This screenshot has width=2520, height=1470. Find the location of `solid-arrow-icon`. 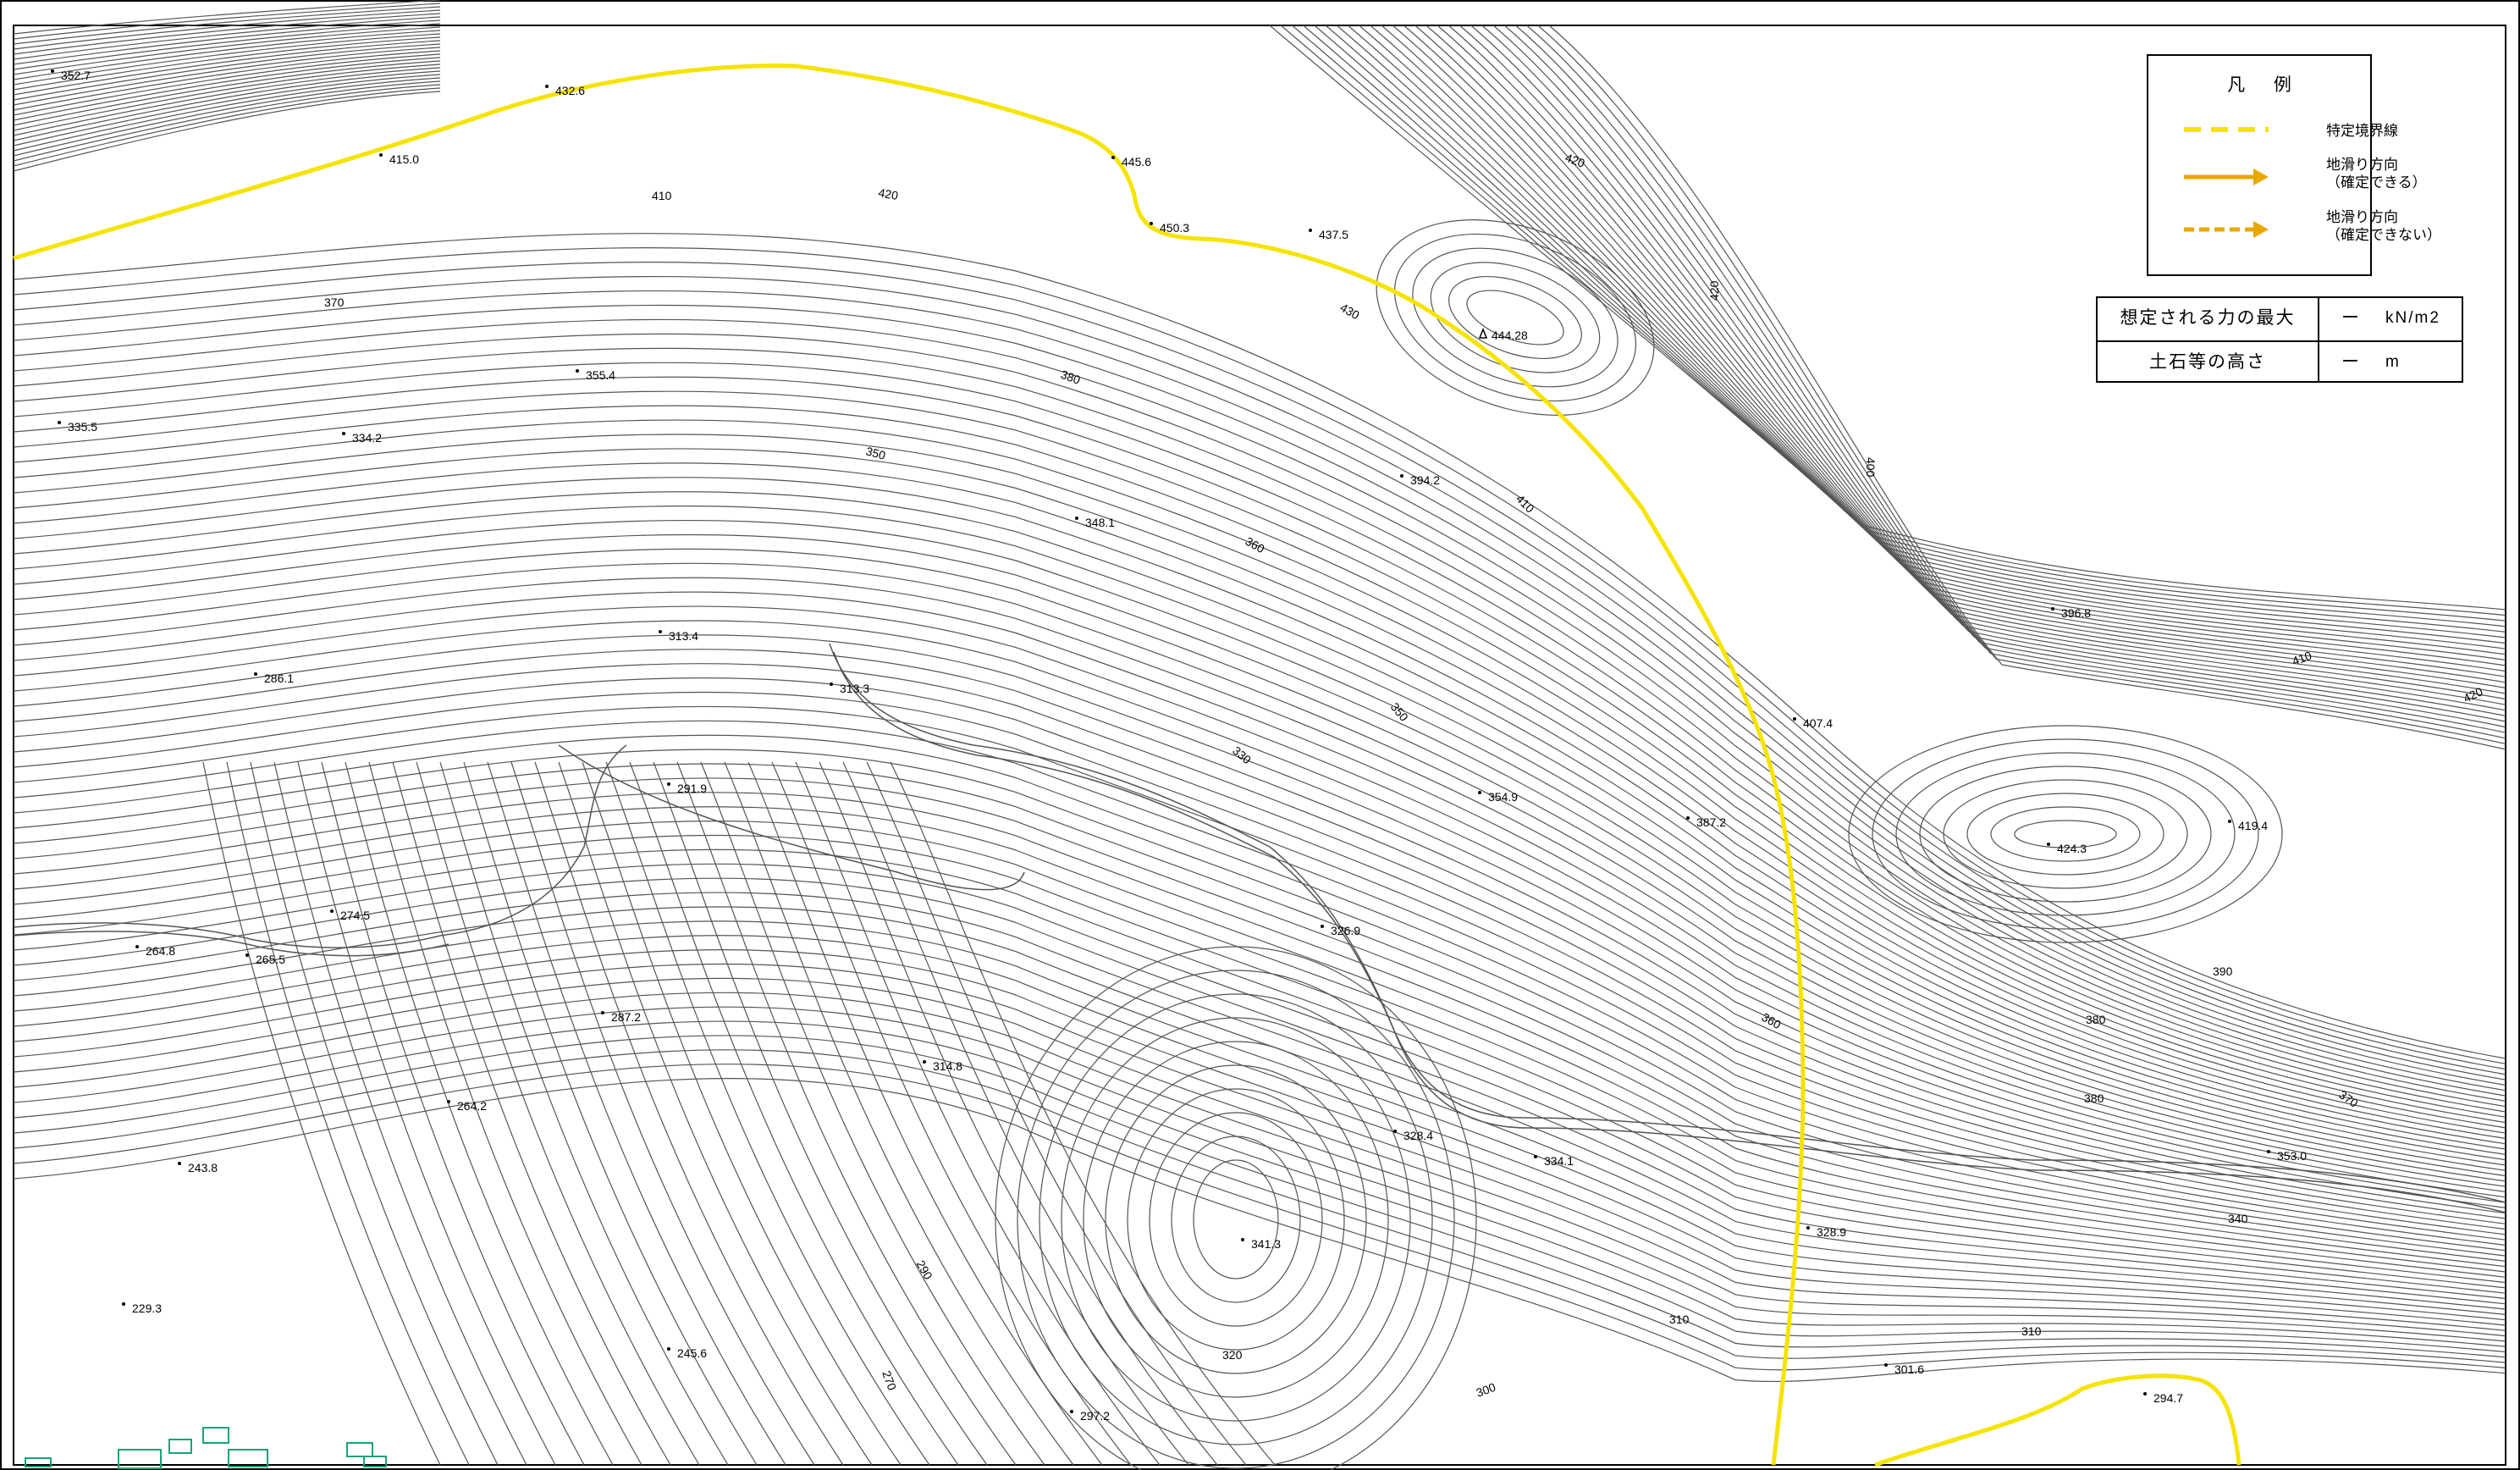

solid-arrow-icon is located at coordinates (2226, 177).